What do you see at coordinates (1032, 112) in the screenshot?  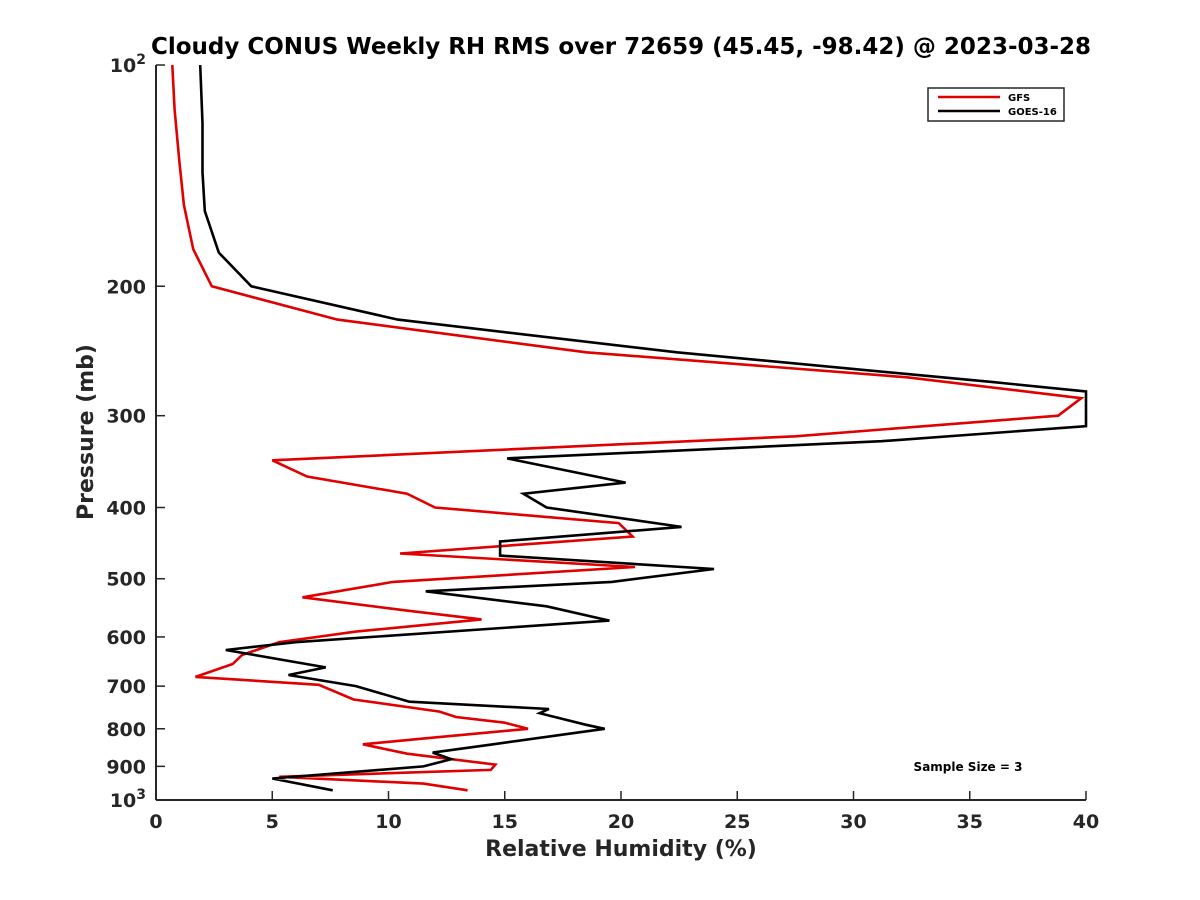 I see `legend-label-goes16: GOES-16` at bounding box center [1032, 112].